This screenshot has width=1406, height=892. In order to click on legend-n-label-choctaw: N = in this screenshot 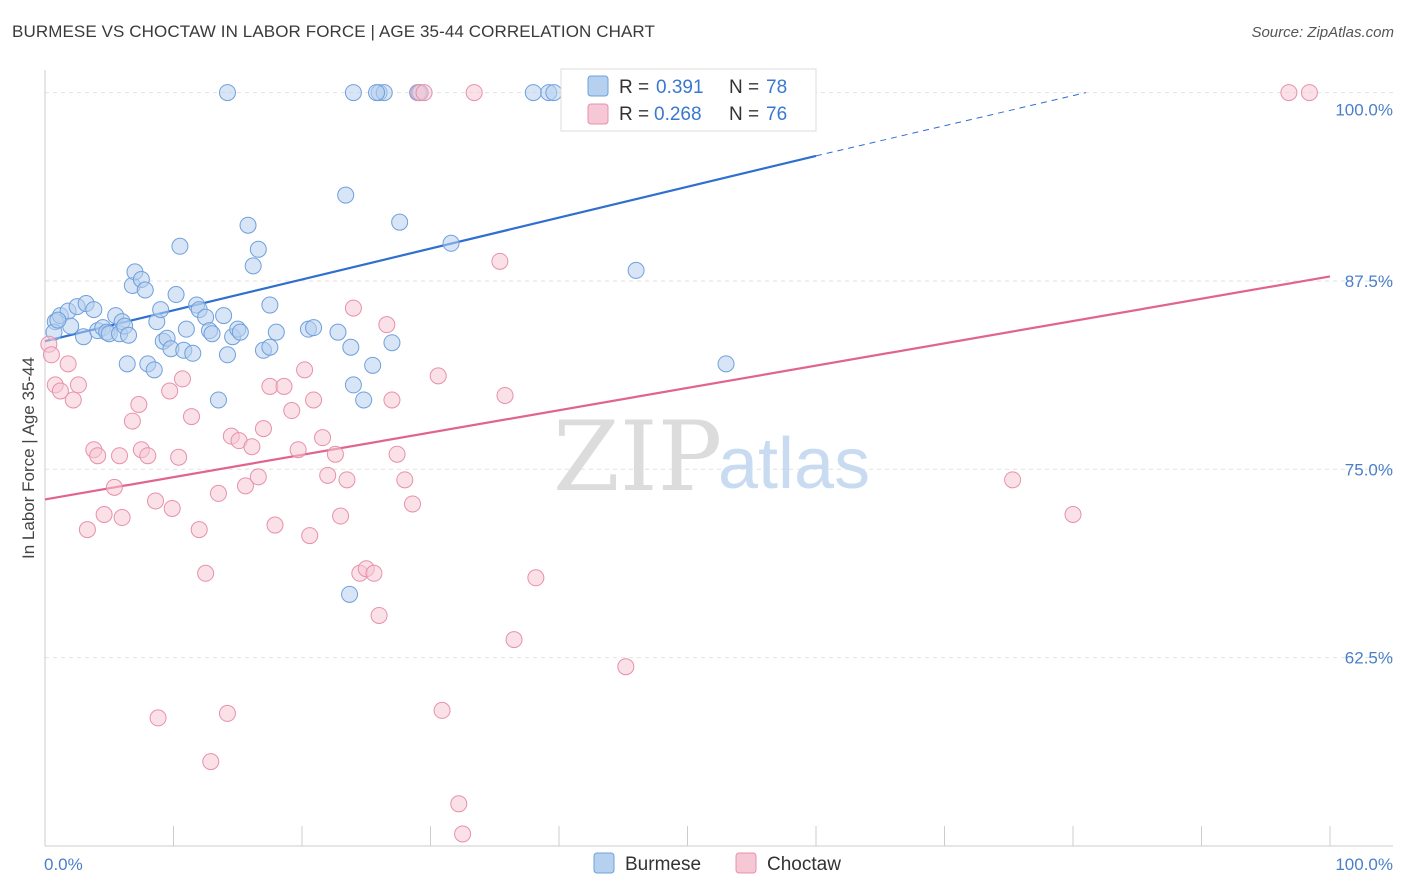, I will do `click(744, 114)`.